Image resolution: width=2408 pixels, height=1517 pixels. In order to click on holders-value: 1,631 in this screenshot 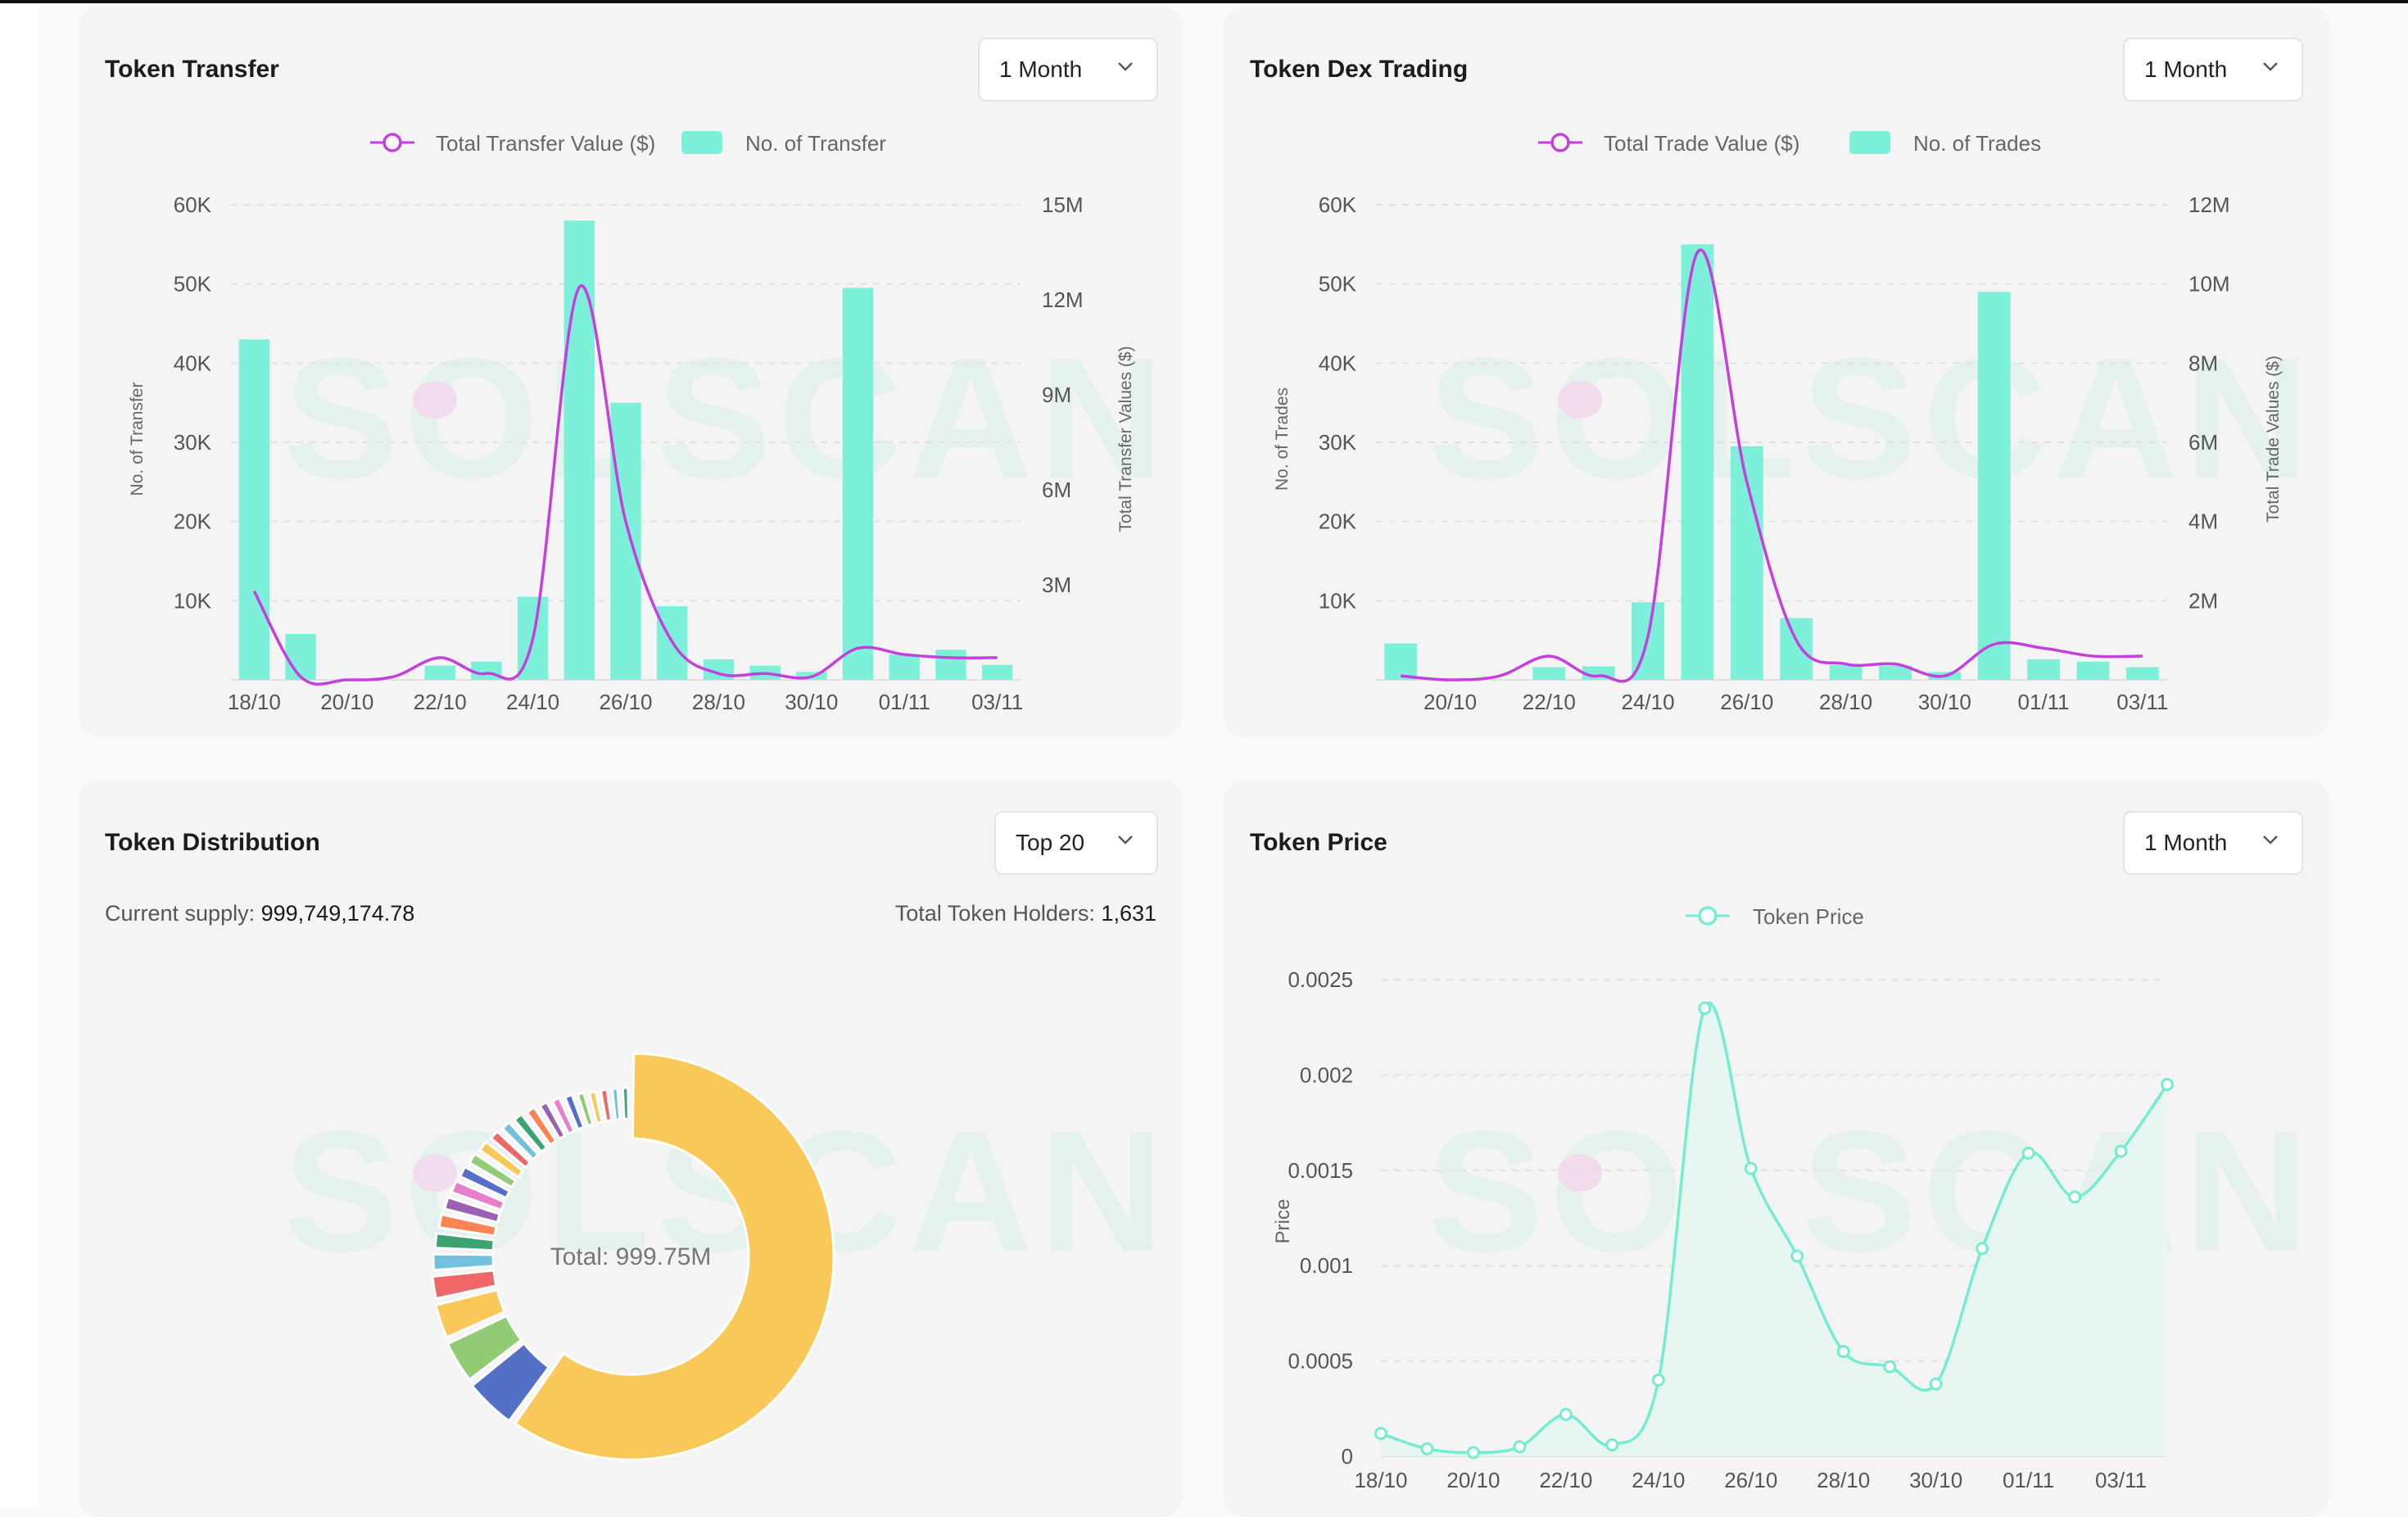, I will do `click(1128, 913)`.